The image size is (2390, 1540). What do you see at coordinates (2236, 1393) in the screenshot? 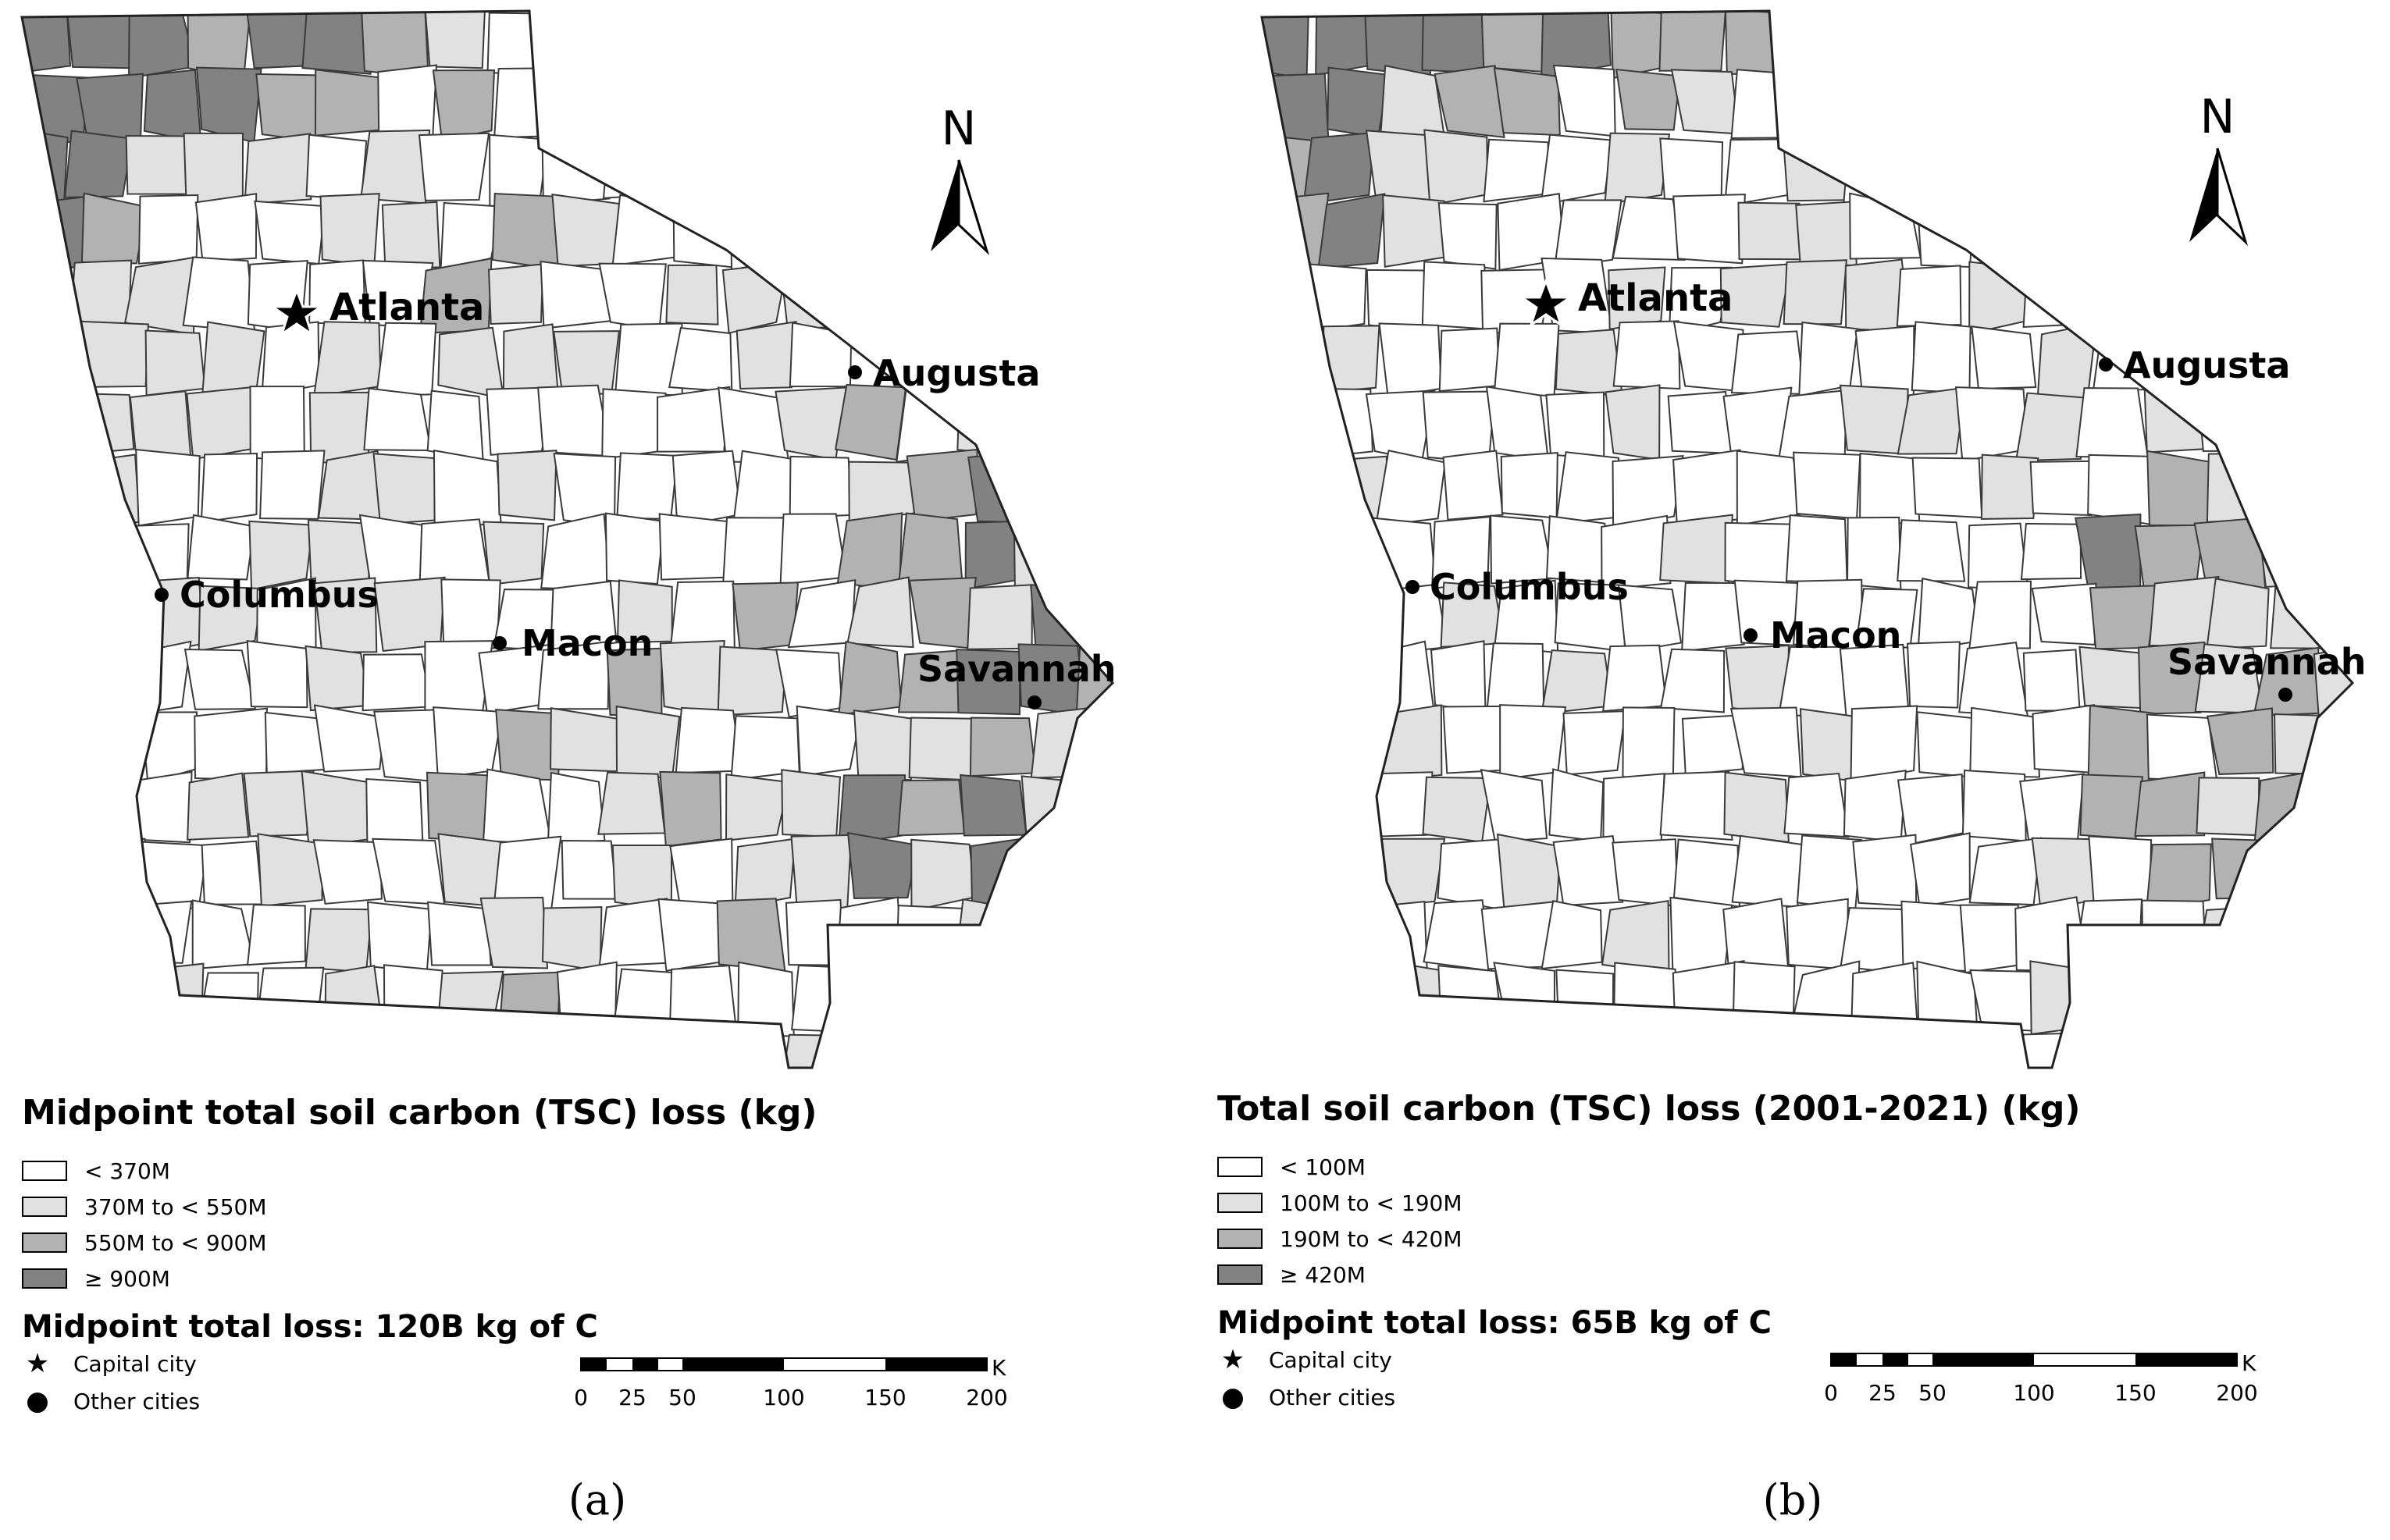
I see `scale-tick: 200` at bounding box center [2236, 1393].